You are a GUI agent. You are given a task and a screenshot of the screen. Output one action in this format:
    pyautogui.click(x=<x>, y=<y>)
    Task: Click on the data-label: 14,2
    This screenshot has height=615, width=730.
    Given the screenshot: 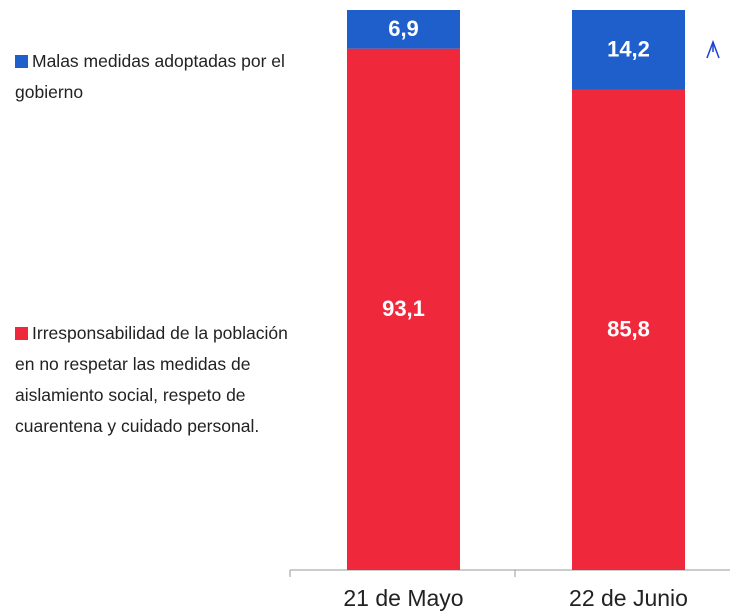 What is the action you would take?
    pyautogui.click(x=628, y=49)
    